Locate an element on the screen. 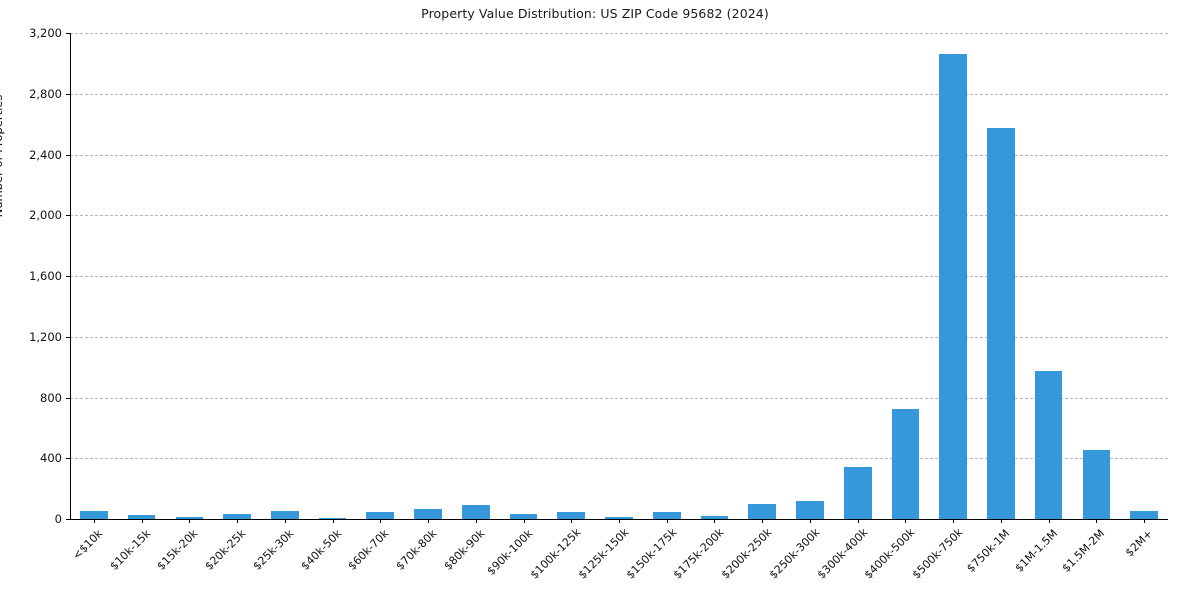 Image resolution: width=1190 pixels, height=590 pixels. x-tick-label: $1.5M-2M is located at coordinates (1083, 551).